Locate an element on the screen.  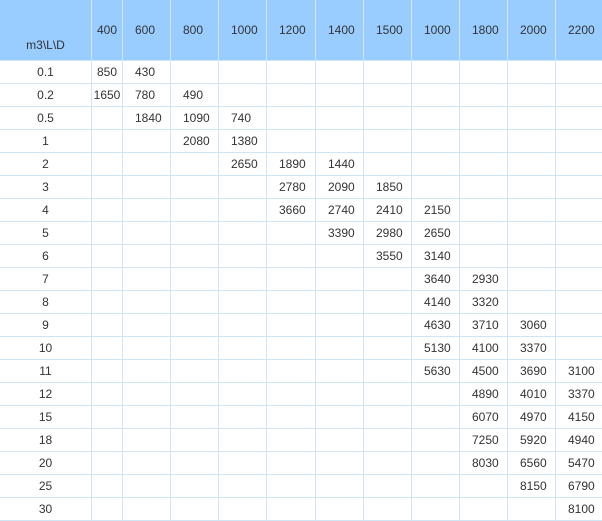
row-label: 4 is located at coordinates (46, 210).